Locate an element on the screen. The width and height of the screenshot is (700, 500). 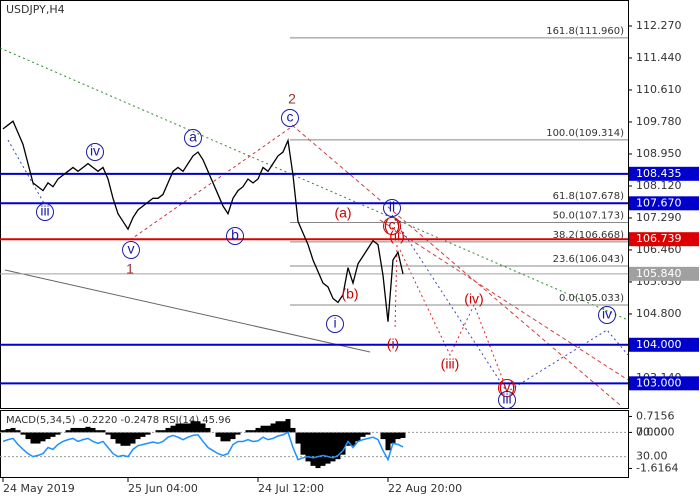
y-tick-label: 109.780 is located at coordinates (659, 121).